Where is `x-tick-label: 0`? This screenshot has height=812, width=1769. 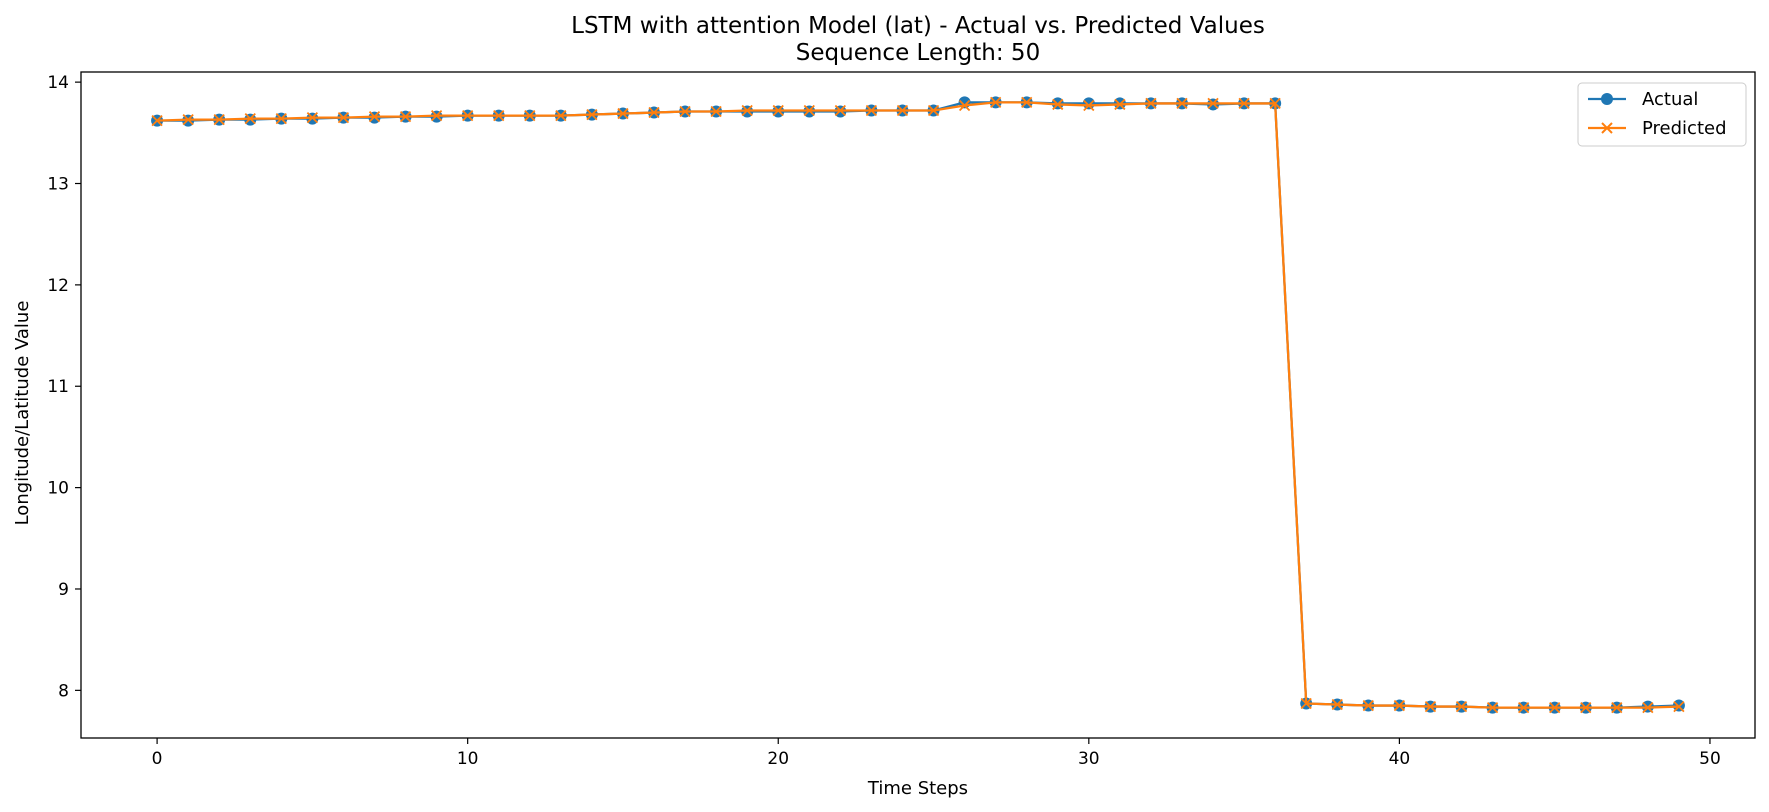
x-tick-label: 0 is located at coordinates (157, 759).